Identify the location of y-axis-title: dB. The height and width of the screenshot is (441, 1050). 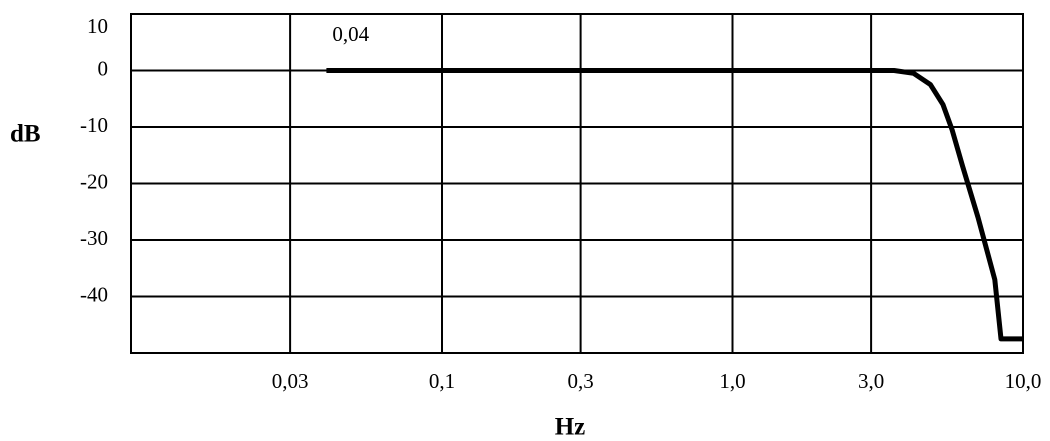
(25, 134).